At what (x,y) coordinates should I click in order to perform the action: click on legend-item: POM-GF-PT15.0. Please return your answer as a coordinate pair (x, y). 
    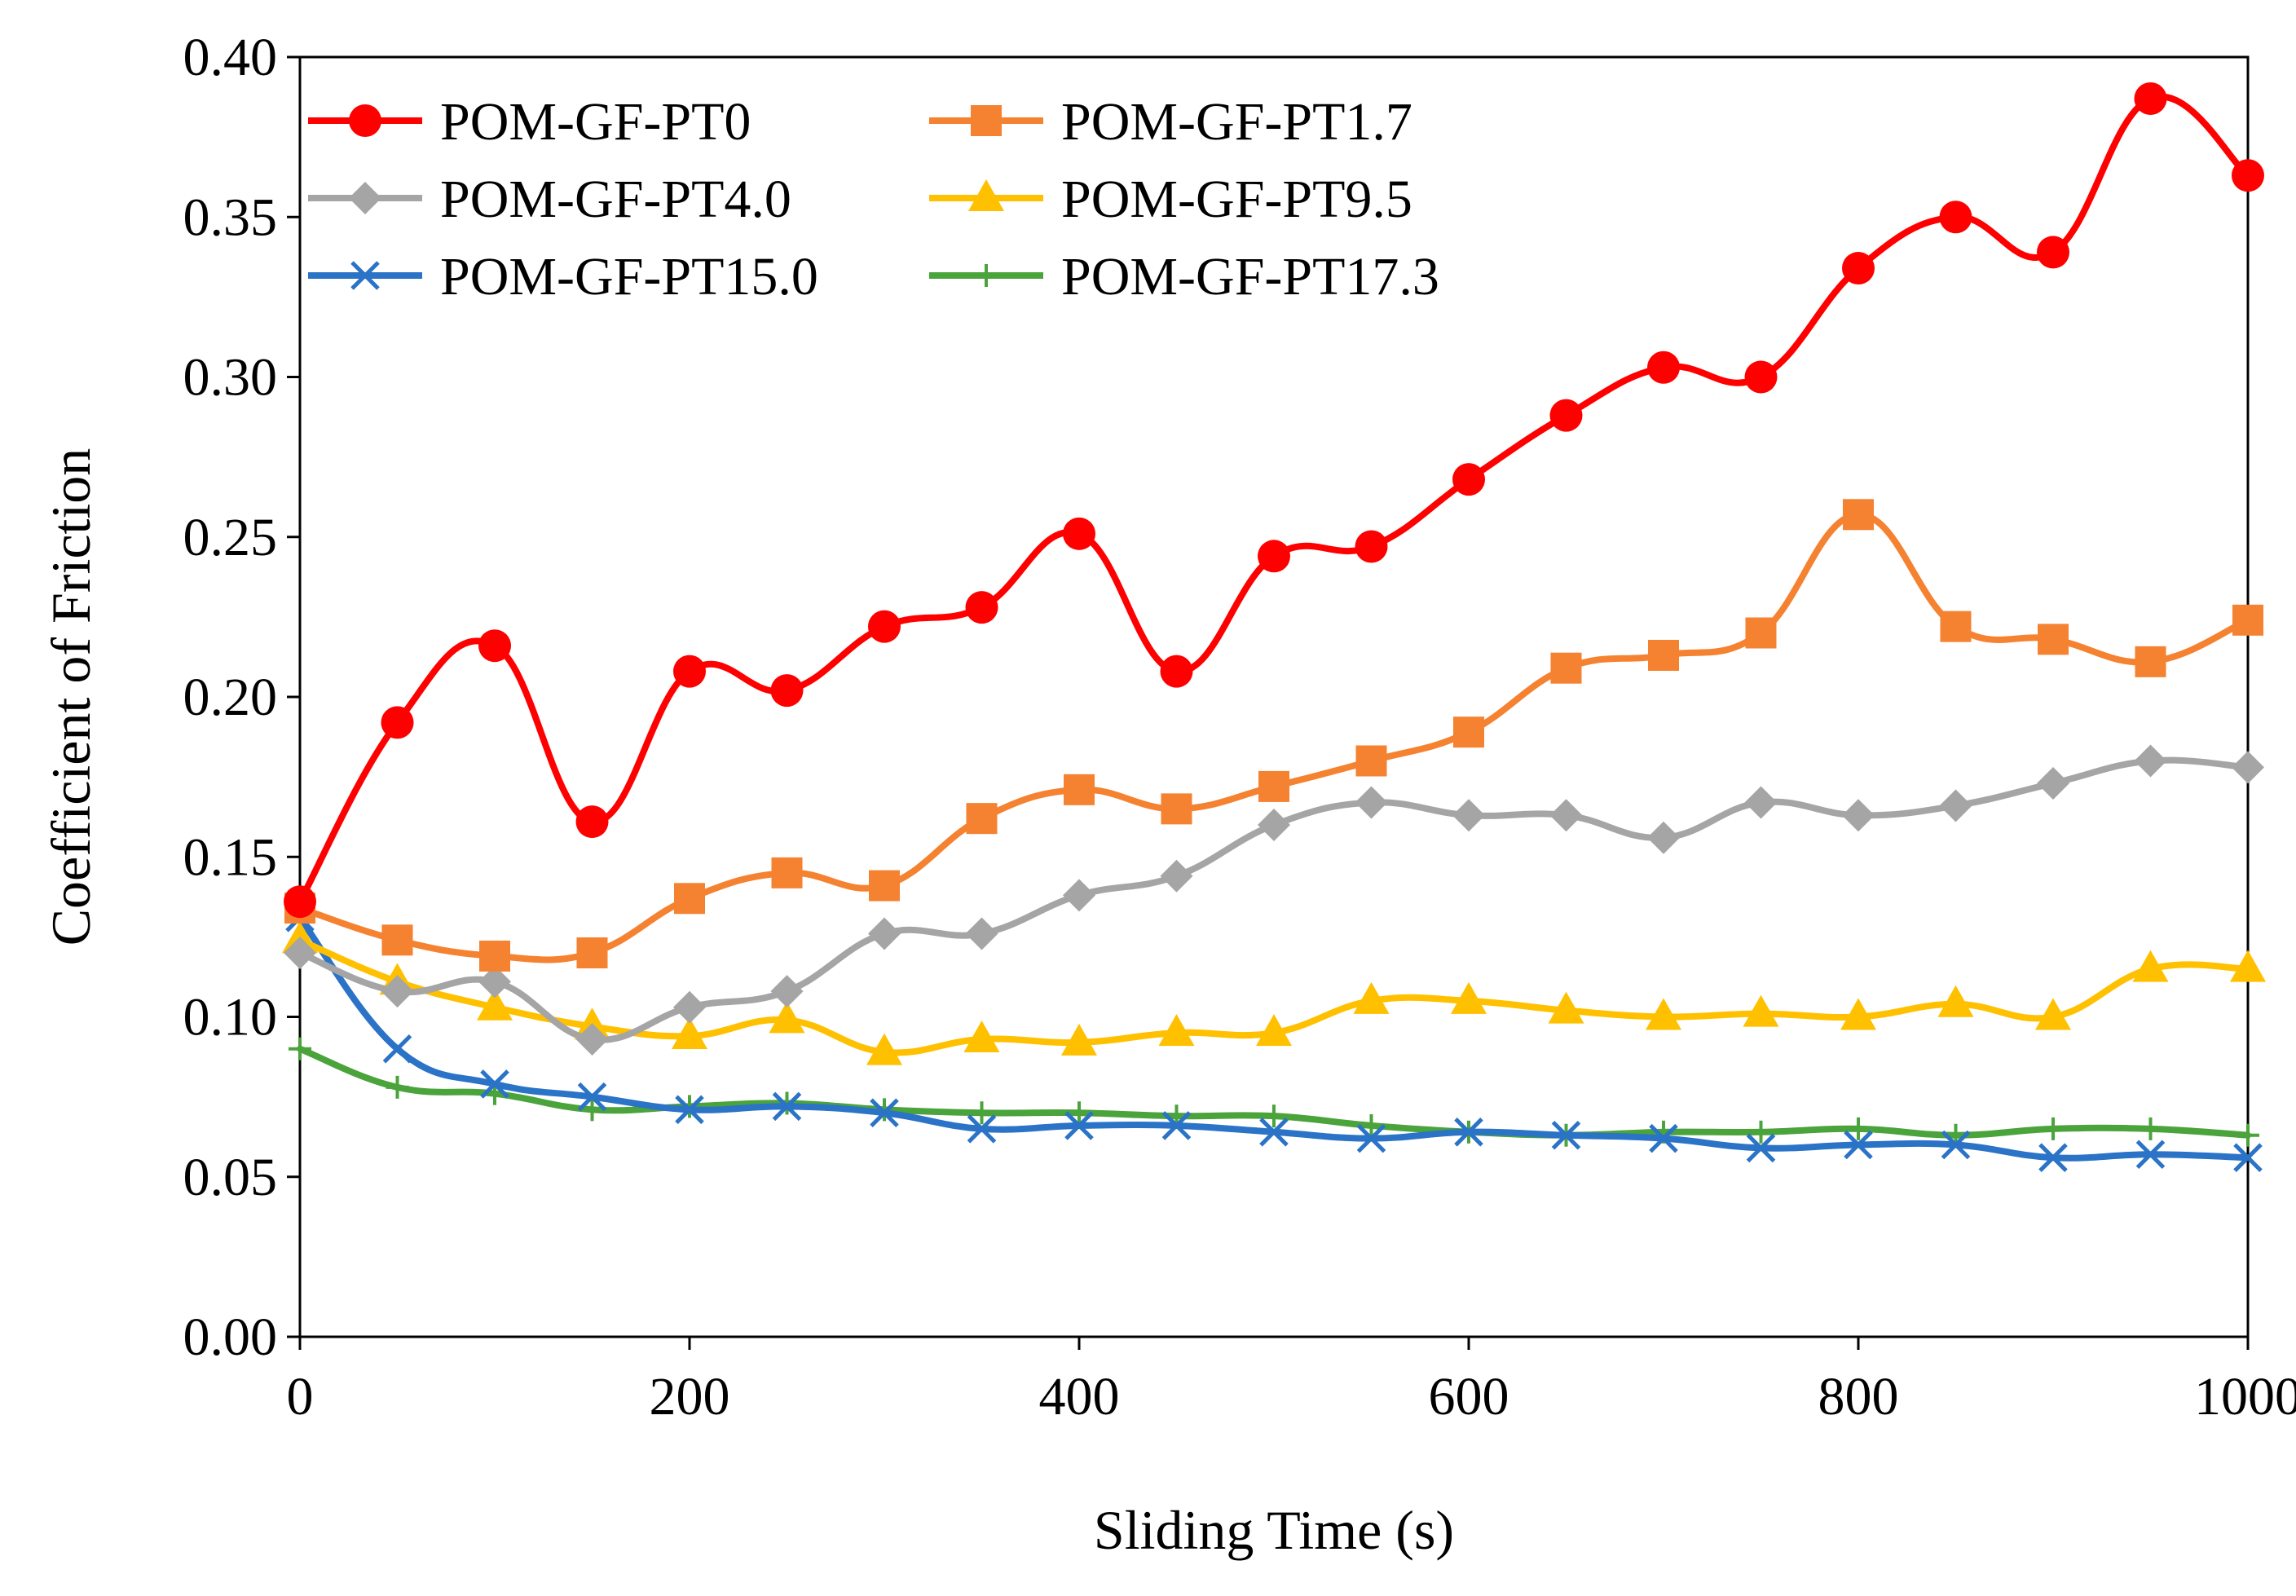
    Looking at the image, I should click on (563, 276).